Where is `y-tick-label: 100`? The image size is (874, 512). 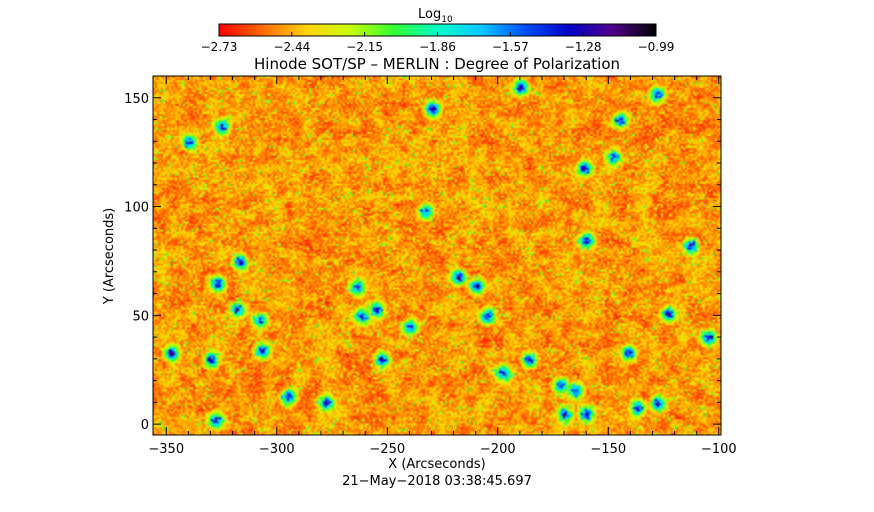 y-tick-label: 100 is located at coordinates (136, 208).